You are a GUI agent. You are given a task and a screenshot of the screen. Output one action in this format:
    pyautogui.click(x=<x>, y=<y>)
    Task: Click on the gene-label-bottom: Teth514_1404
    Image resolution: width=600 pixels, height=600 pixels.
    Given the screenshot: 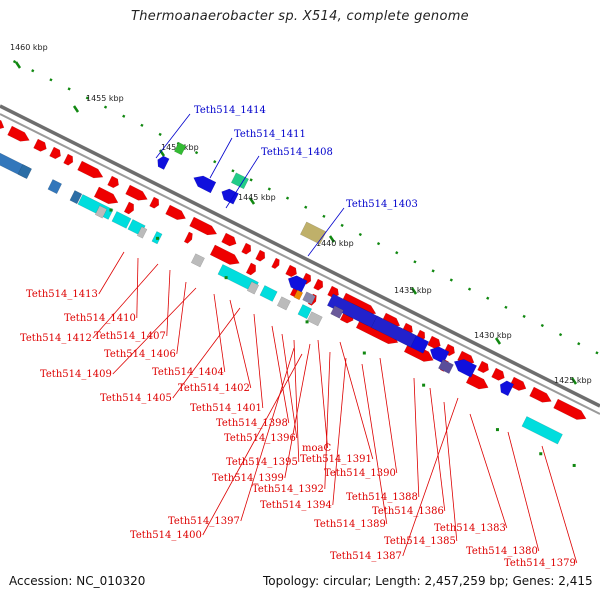 What is the action you would take?
    pyautogui.click(x=188, y=372)
    